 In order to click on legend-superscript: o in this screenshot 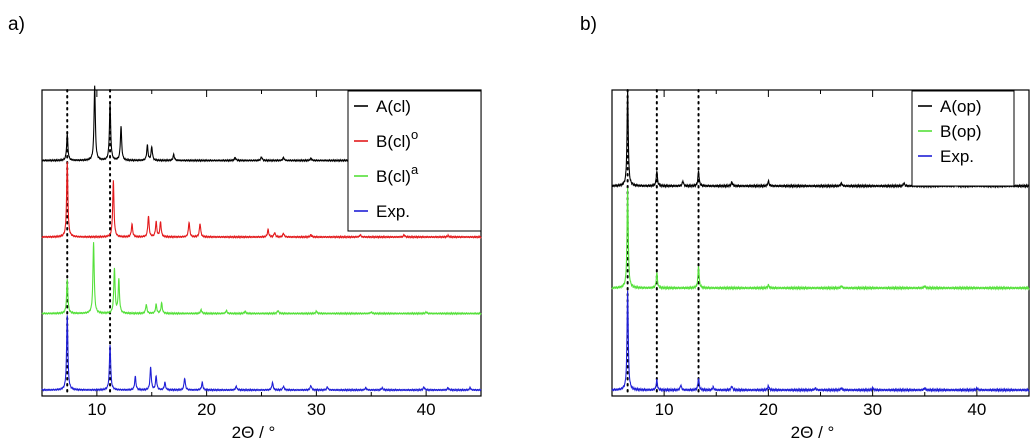, I will do `click(414, 134)`.